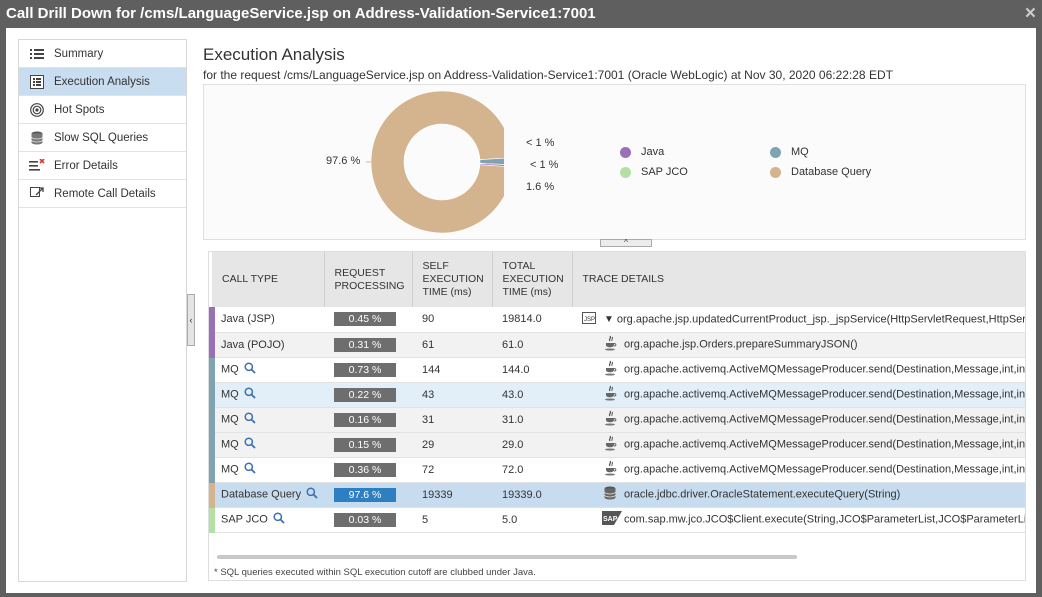  I want to click on sidebar-item-execution-analysis: Execution Analysis, so click(102, 82).